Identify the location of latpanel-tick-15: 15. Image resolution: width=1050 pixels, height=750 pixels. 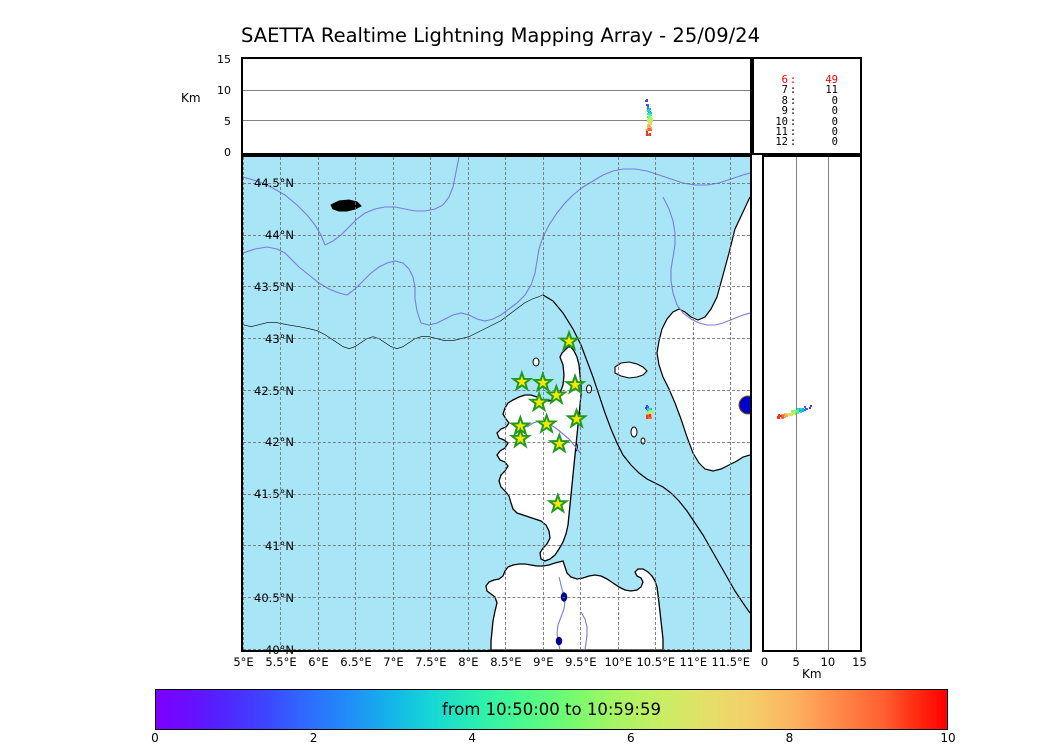
(859, 662).